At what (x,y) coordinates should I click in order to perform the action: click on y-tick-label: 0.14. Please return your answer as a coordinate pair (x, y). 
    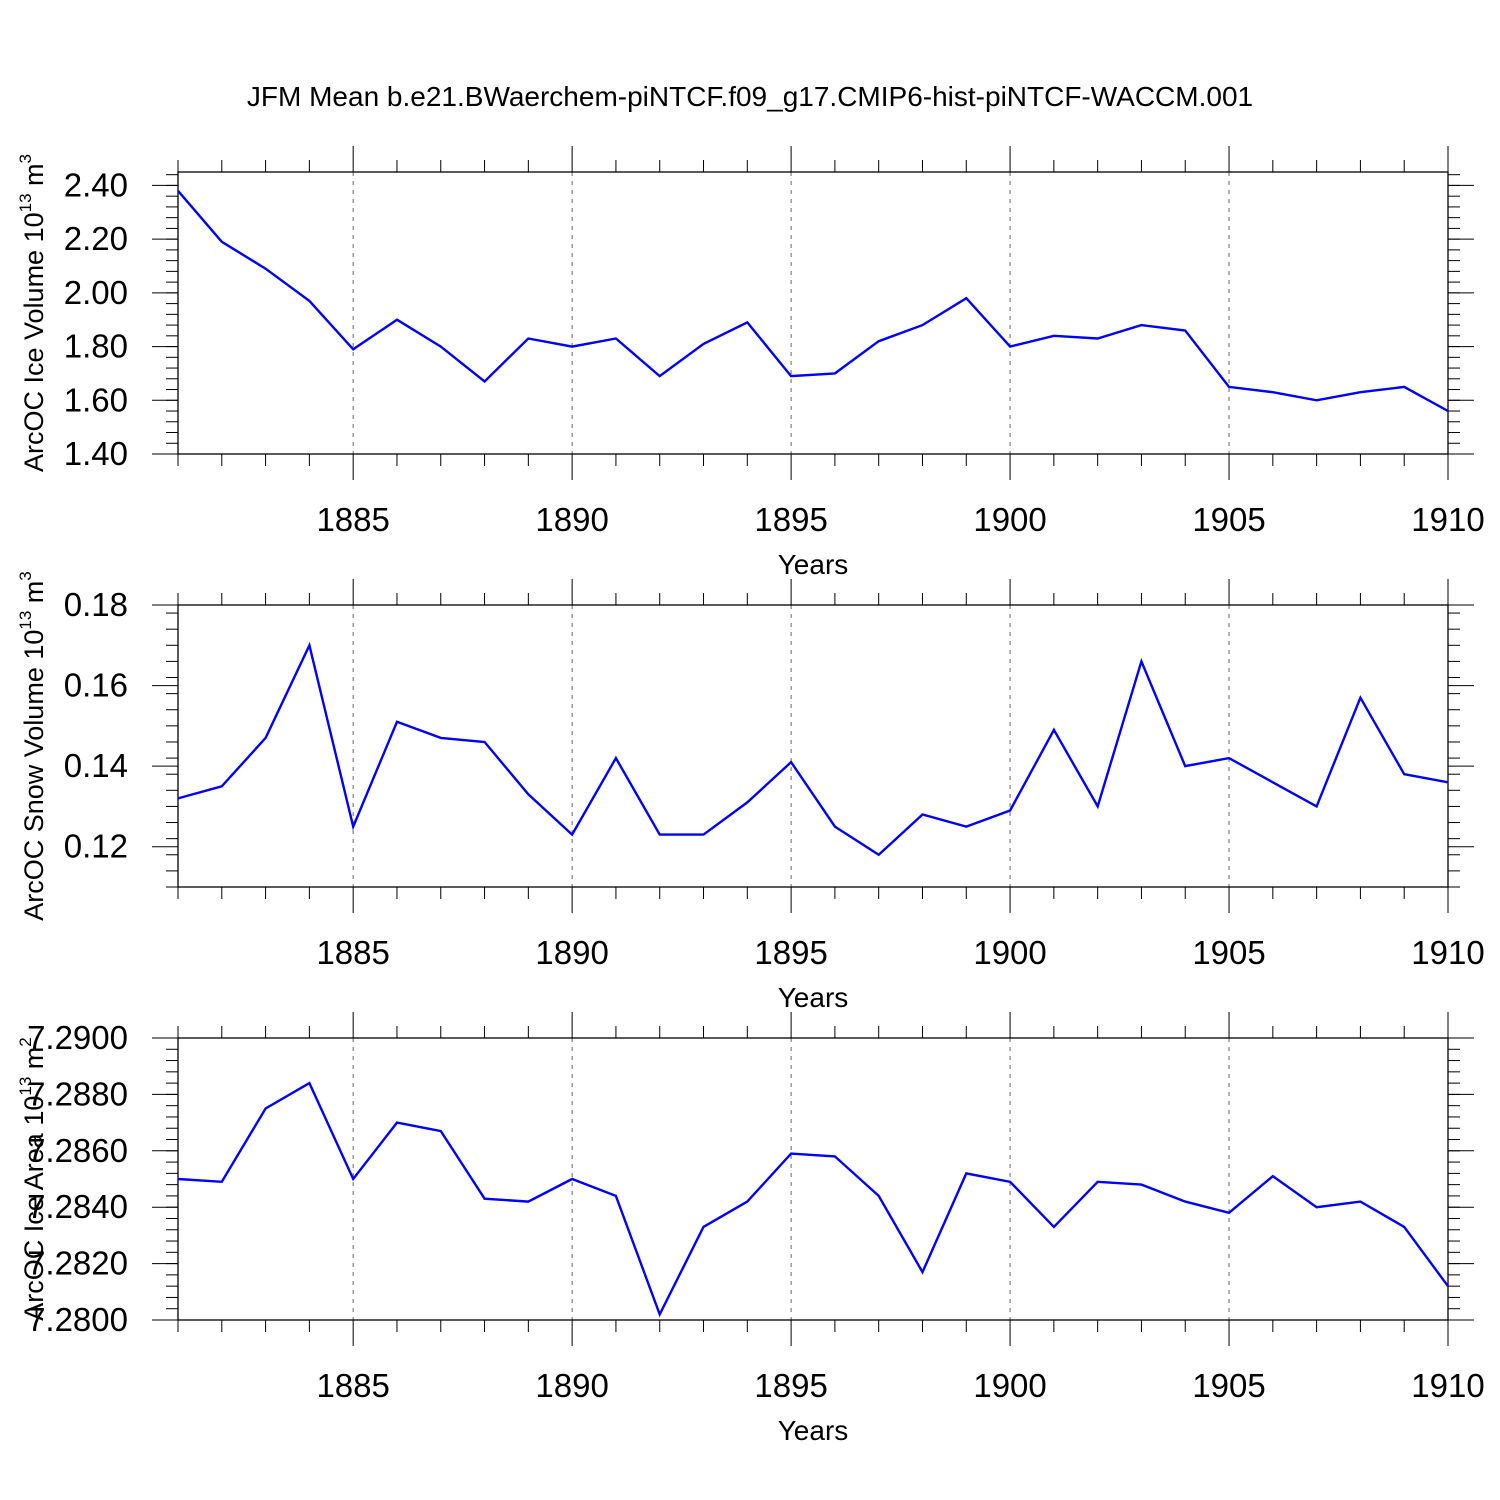
    Looking at the image, I should click on (96, 765).